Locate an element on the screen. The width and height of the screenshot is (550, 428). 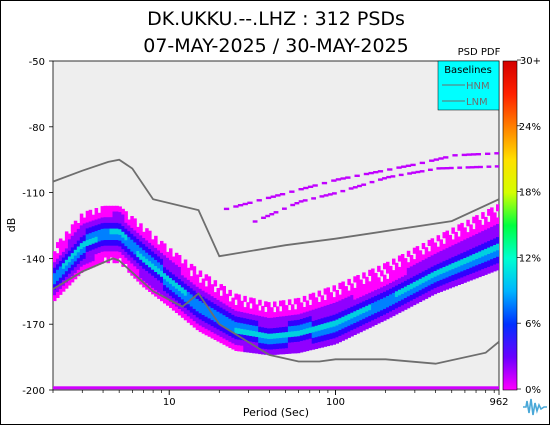
colorbar-tick-label: 12% is located at coordinates (530, 258).